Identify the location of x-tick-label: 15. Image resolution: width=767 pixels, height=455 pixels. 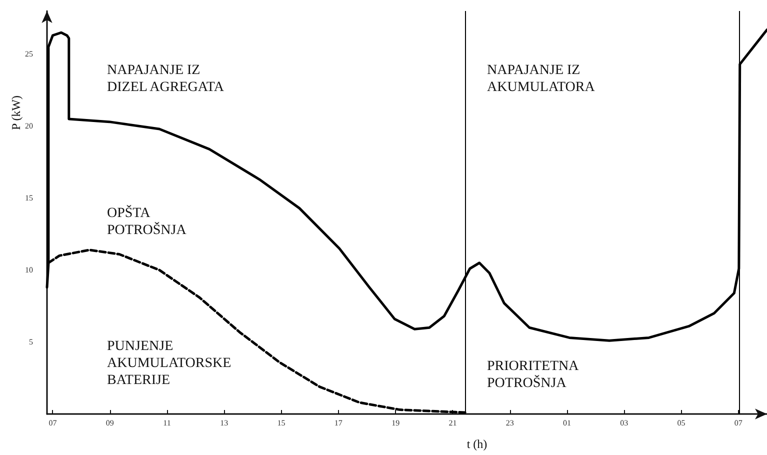
(281, 423).